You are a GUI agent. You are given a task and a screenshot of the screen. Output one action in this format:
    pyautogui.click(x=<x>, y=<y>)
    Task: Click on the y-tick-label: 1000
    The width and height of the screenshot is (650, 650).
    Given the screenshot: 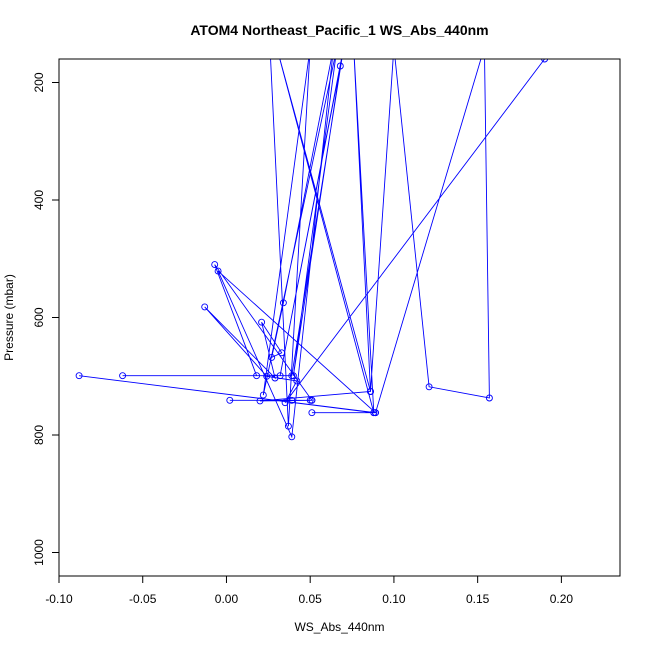 What is the action you would take?
    pyautogui.click(x=39, y=552)
    